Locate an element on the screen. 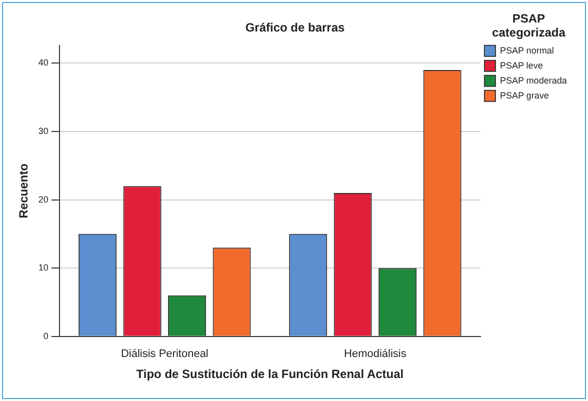 The height and width of the screenshot is (401, 588). y-axis-title: Recuento is located at coordinates (23, 191).